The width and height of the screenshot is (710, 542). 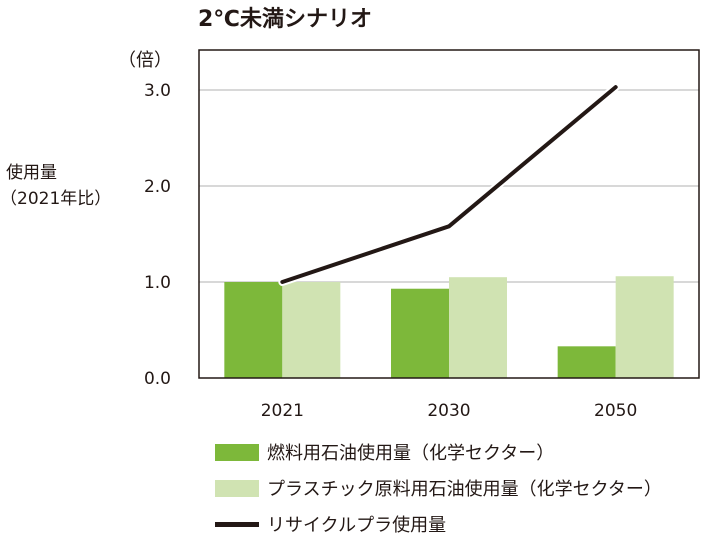 What do you see at coordinates (420, 333) in the screenshot?
I see `bar-series1-2030` at bounding box center [420, 333].